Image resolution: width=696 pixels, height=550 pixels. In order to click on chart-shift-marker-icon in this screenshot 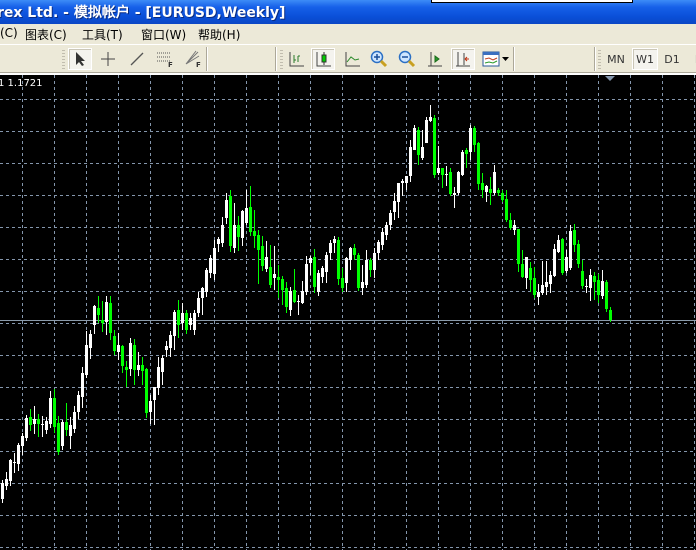, I will do `click(610, 78)`.